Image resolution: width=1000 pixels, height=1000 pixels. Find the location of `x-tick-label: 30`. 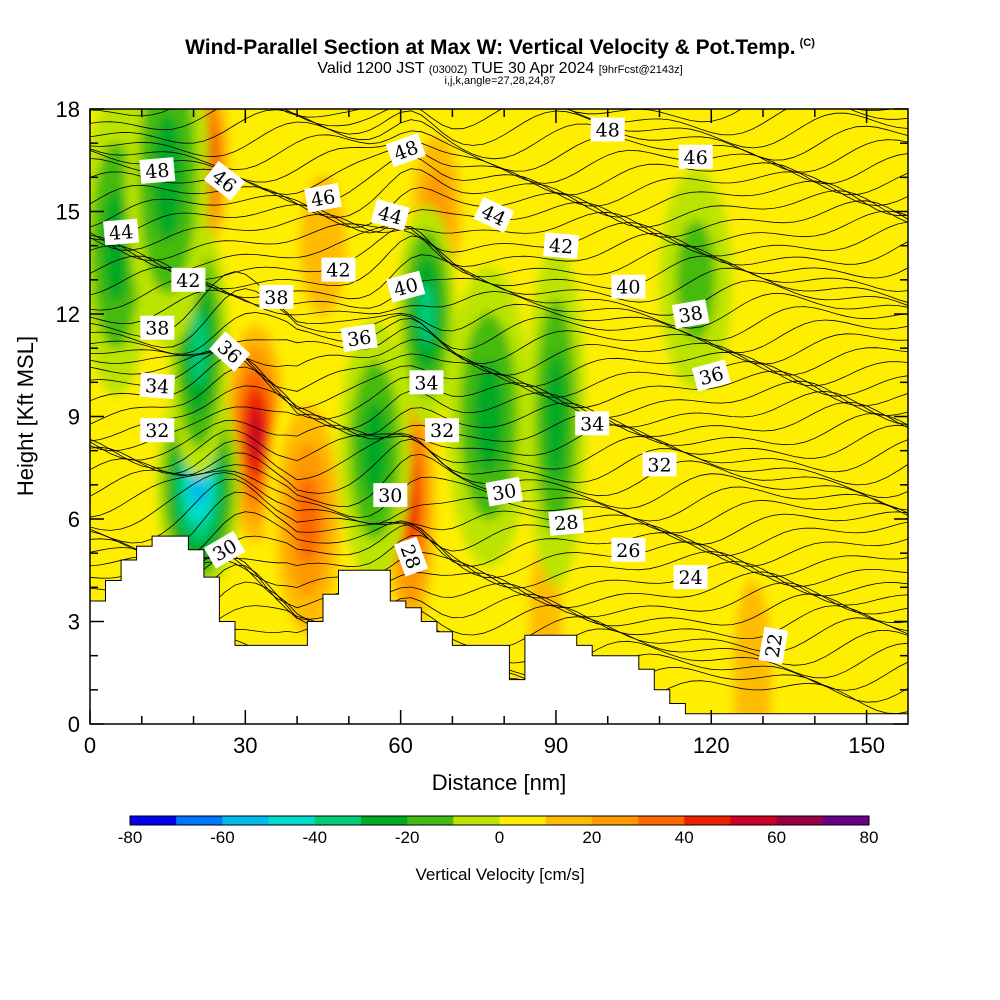

x-tick-label: 30 is located at coordinates (245, 745).